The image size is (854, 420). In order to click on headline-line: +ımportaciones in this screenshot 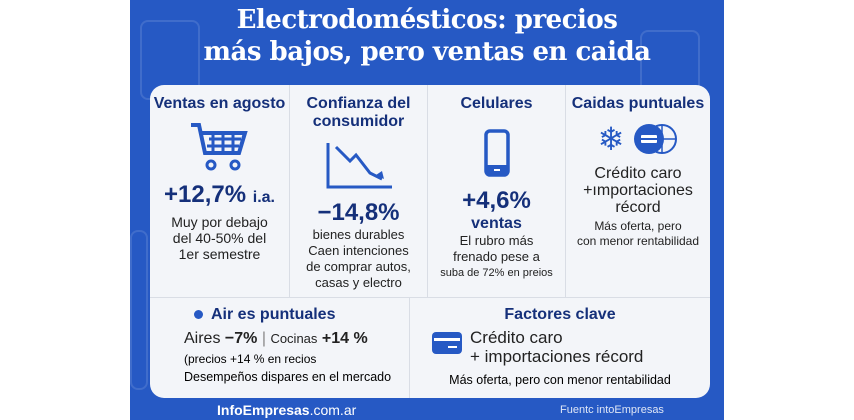, I will do `click(638, 190)`.